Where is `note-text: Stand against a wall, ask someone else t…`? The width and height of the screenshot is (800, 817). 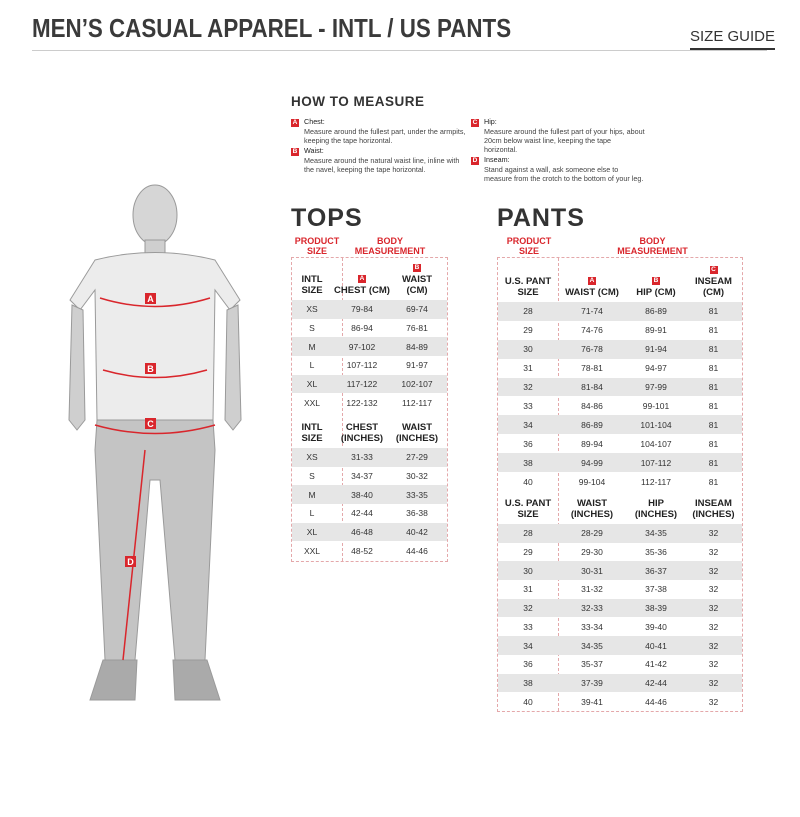 note-text: Stand against a wall, ask someone else t… is located at coordinates (564, 174).